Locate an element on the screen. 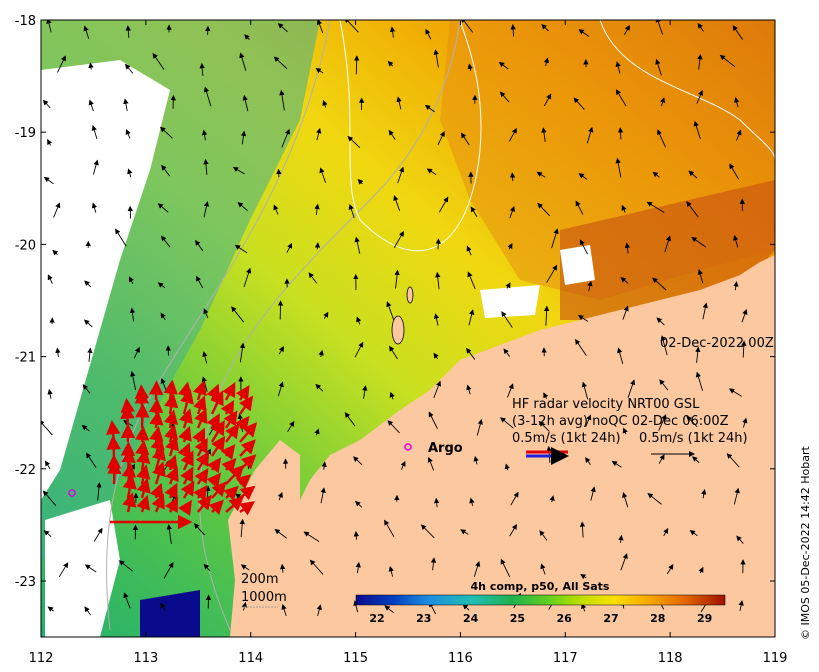  y-tick-label: -23 is located at coordinates (25, 582).